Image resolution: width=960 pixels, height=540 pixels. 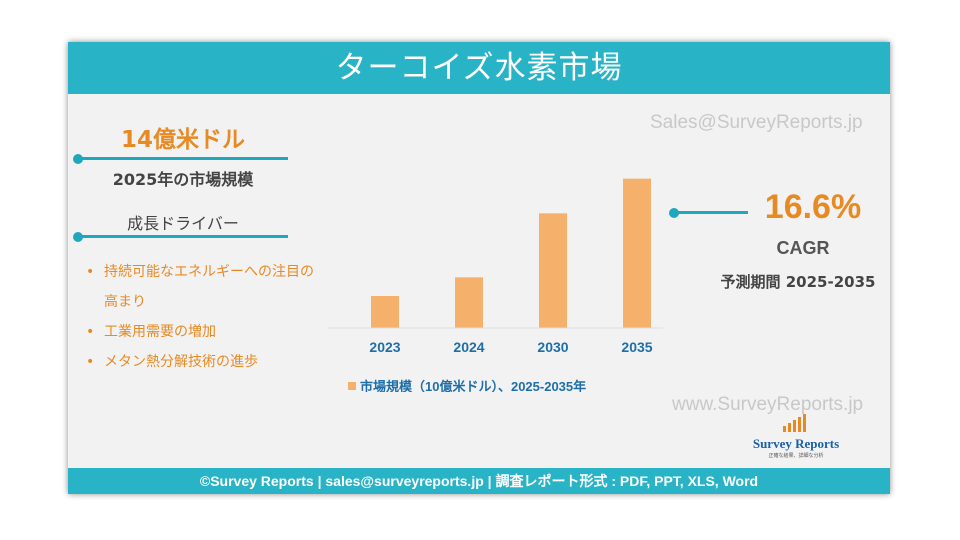 I want to click on bar-chart: 2023 2024 2030 2035 市場規模（10億米ドル）、2025-2035年, so click(x=495, y=285).